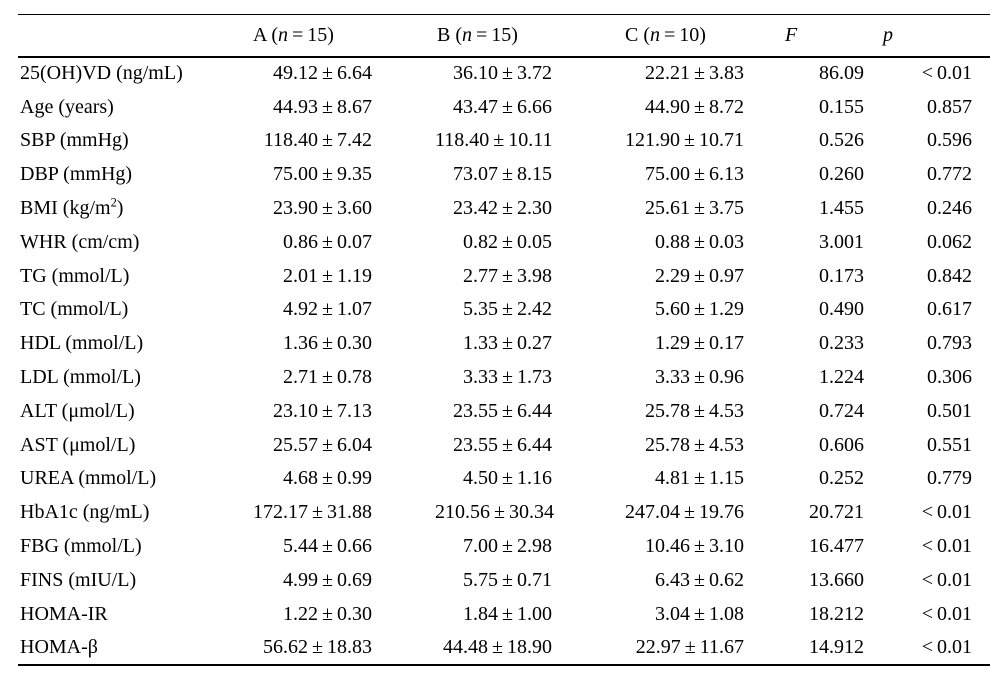 This screenshot has height=680, width=1004. Describe the element at coordinates (311, 34) in the screenshot. I see `group-a-count: = 15)` at that location.